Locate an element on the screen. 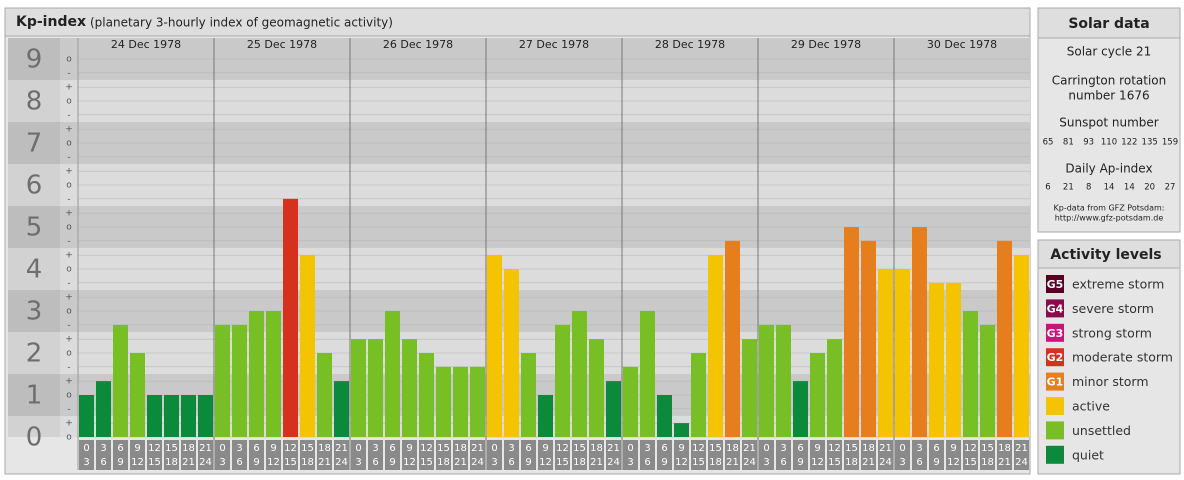 This screenshot has height=480, width=1184. day-label: 28 Dec 1978 is located at coordinates (690, 44).